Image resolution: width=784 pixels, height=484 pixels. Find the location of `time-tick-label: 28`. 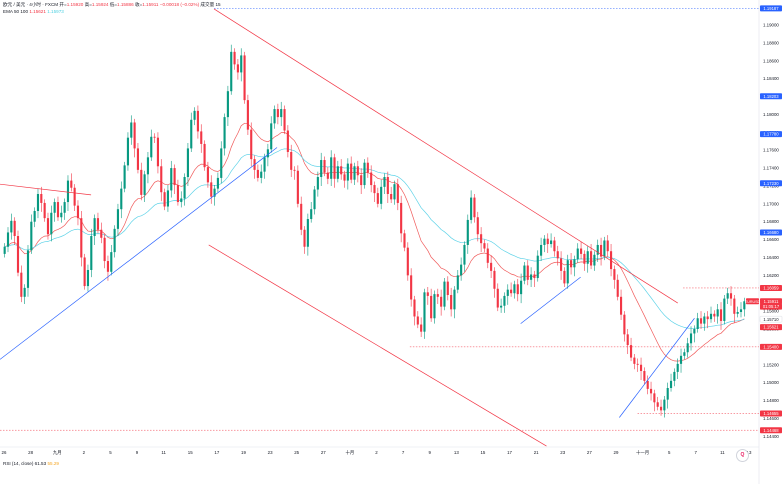

time-tick-label: 28 is located at coordinates (30, 452).